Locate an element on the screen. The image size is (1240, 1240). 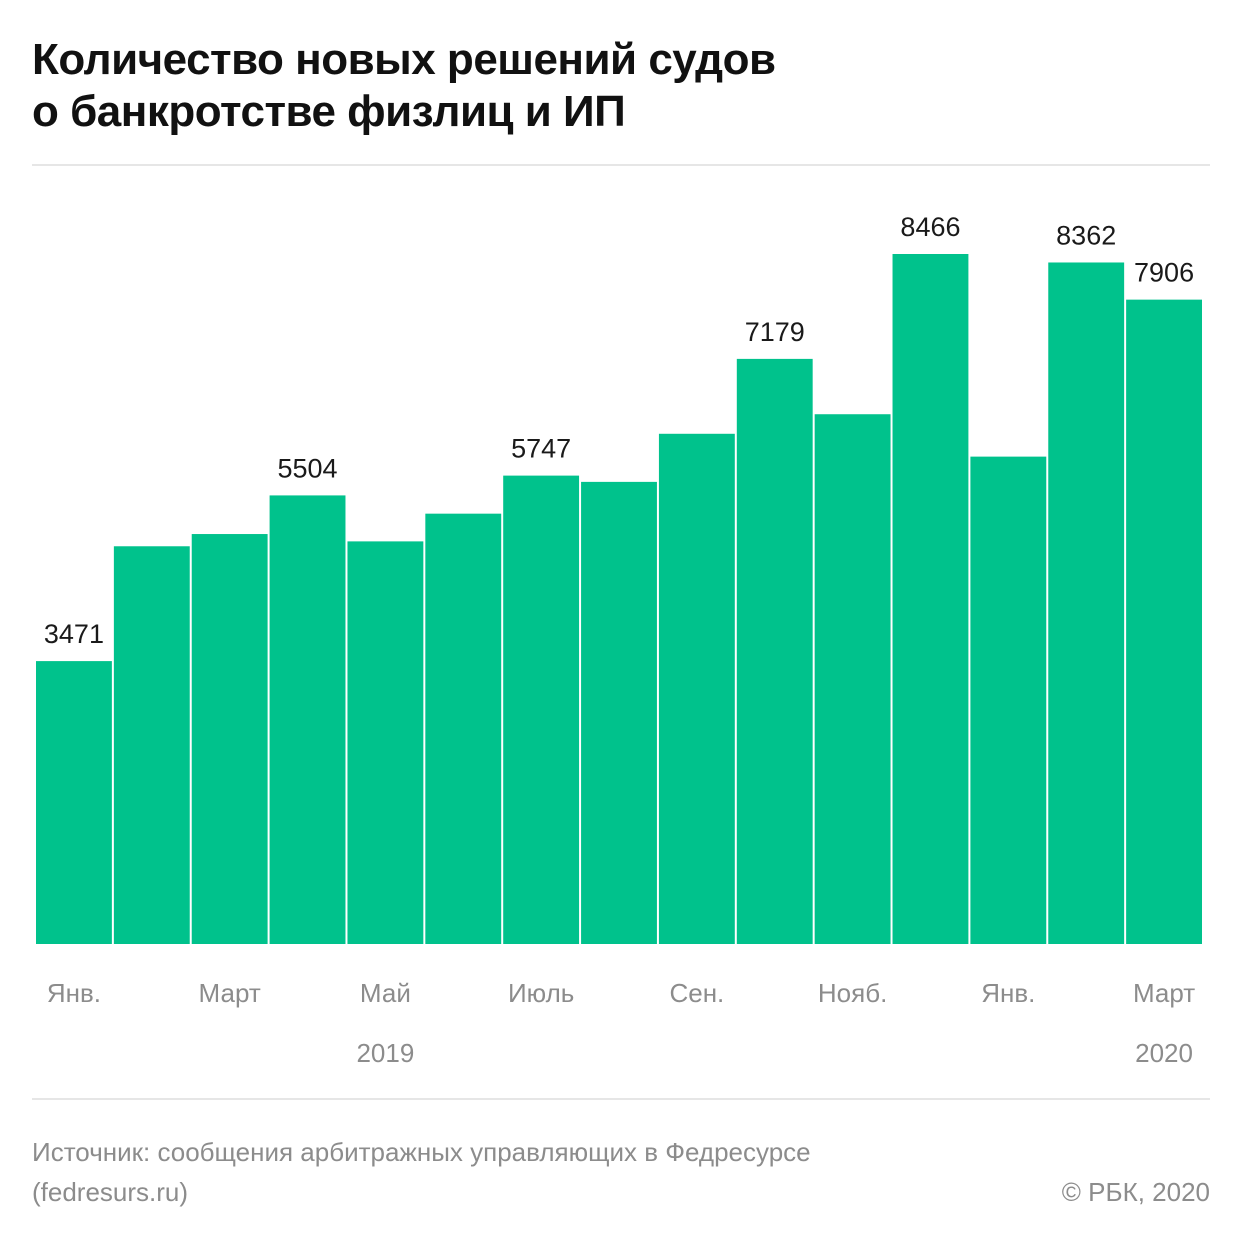
data-label: 8362 is located at coordinates (1086, 235).